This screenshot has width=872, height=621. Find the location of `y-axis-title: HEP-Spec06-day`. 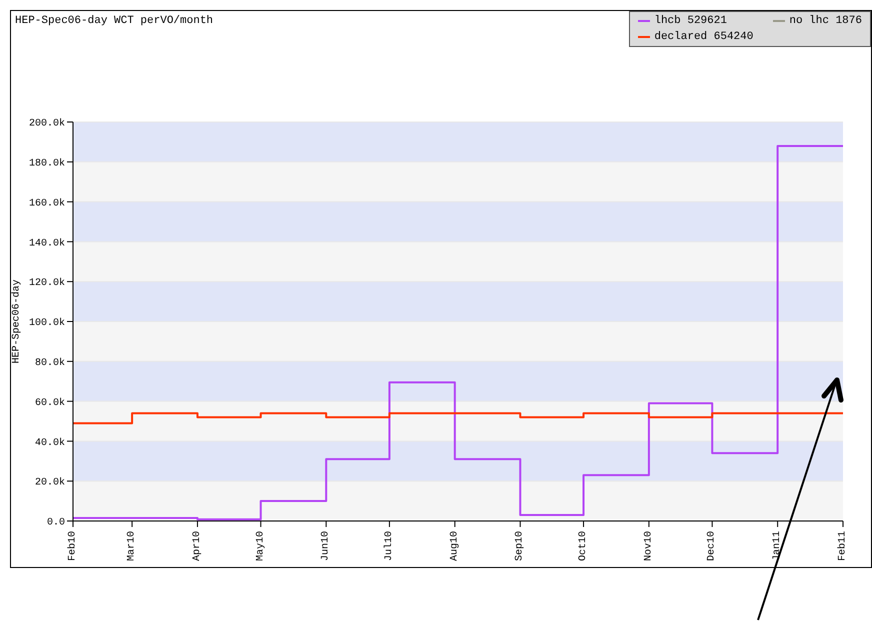

y-axis-title: HEP-Spec06-day is located at coordinates (16, 321).